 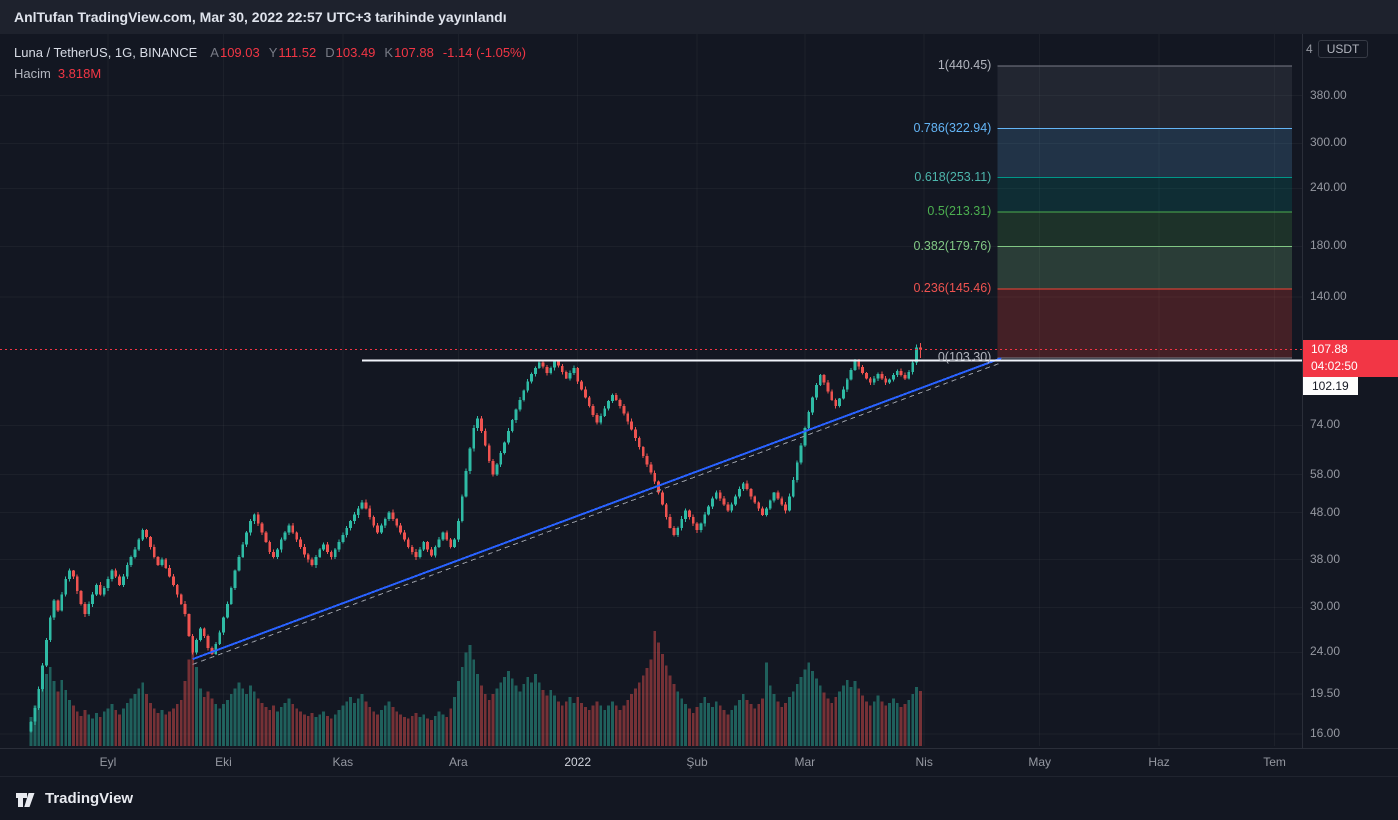 What do you see at coordinates (273, 52) in the screenshot?
I see `ohlc-key: Y` at bounding box center [273, 52].